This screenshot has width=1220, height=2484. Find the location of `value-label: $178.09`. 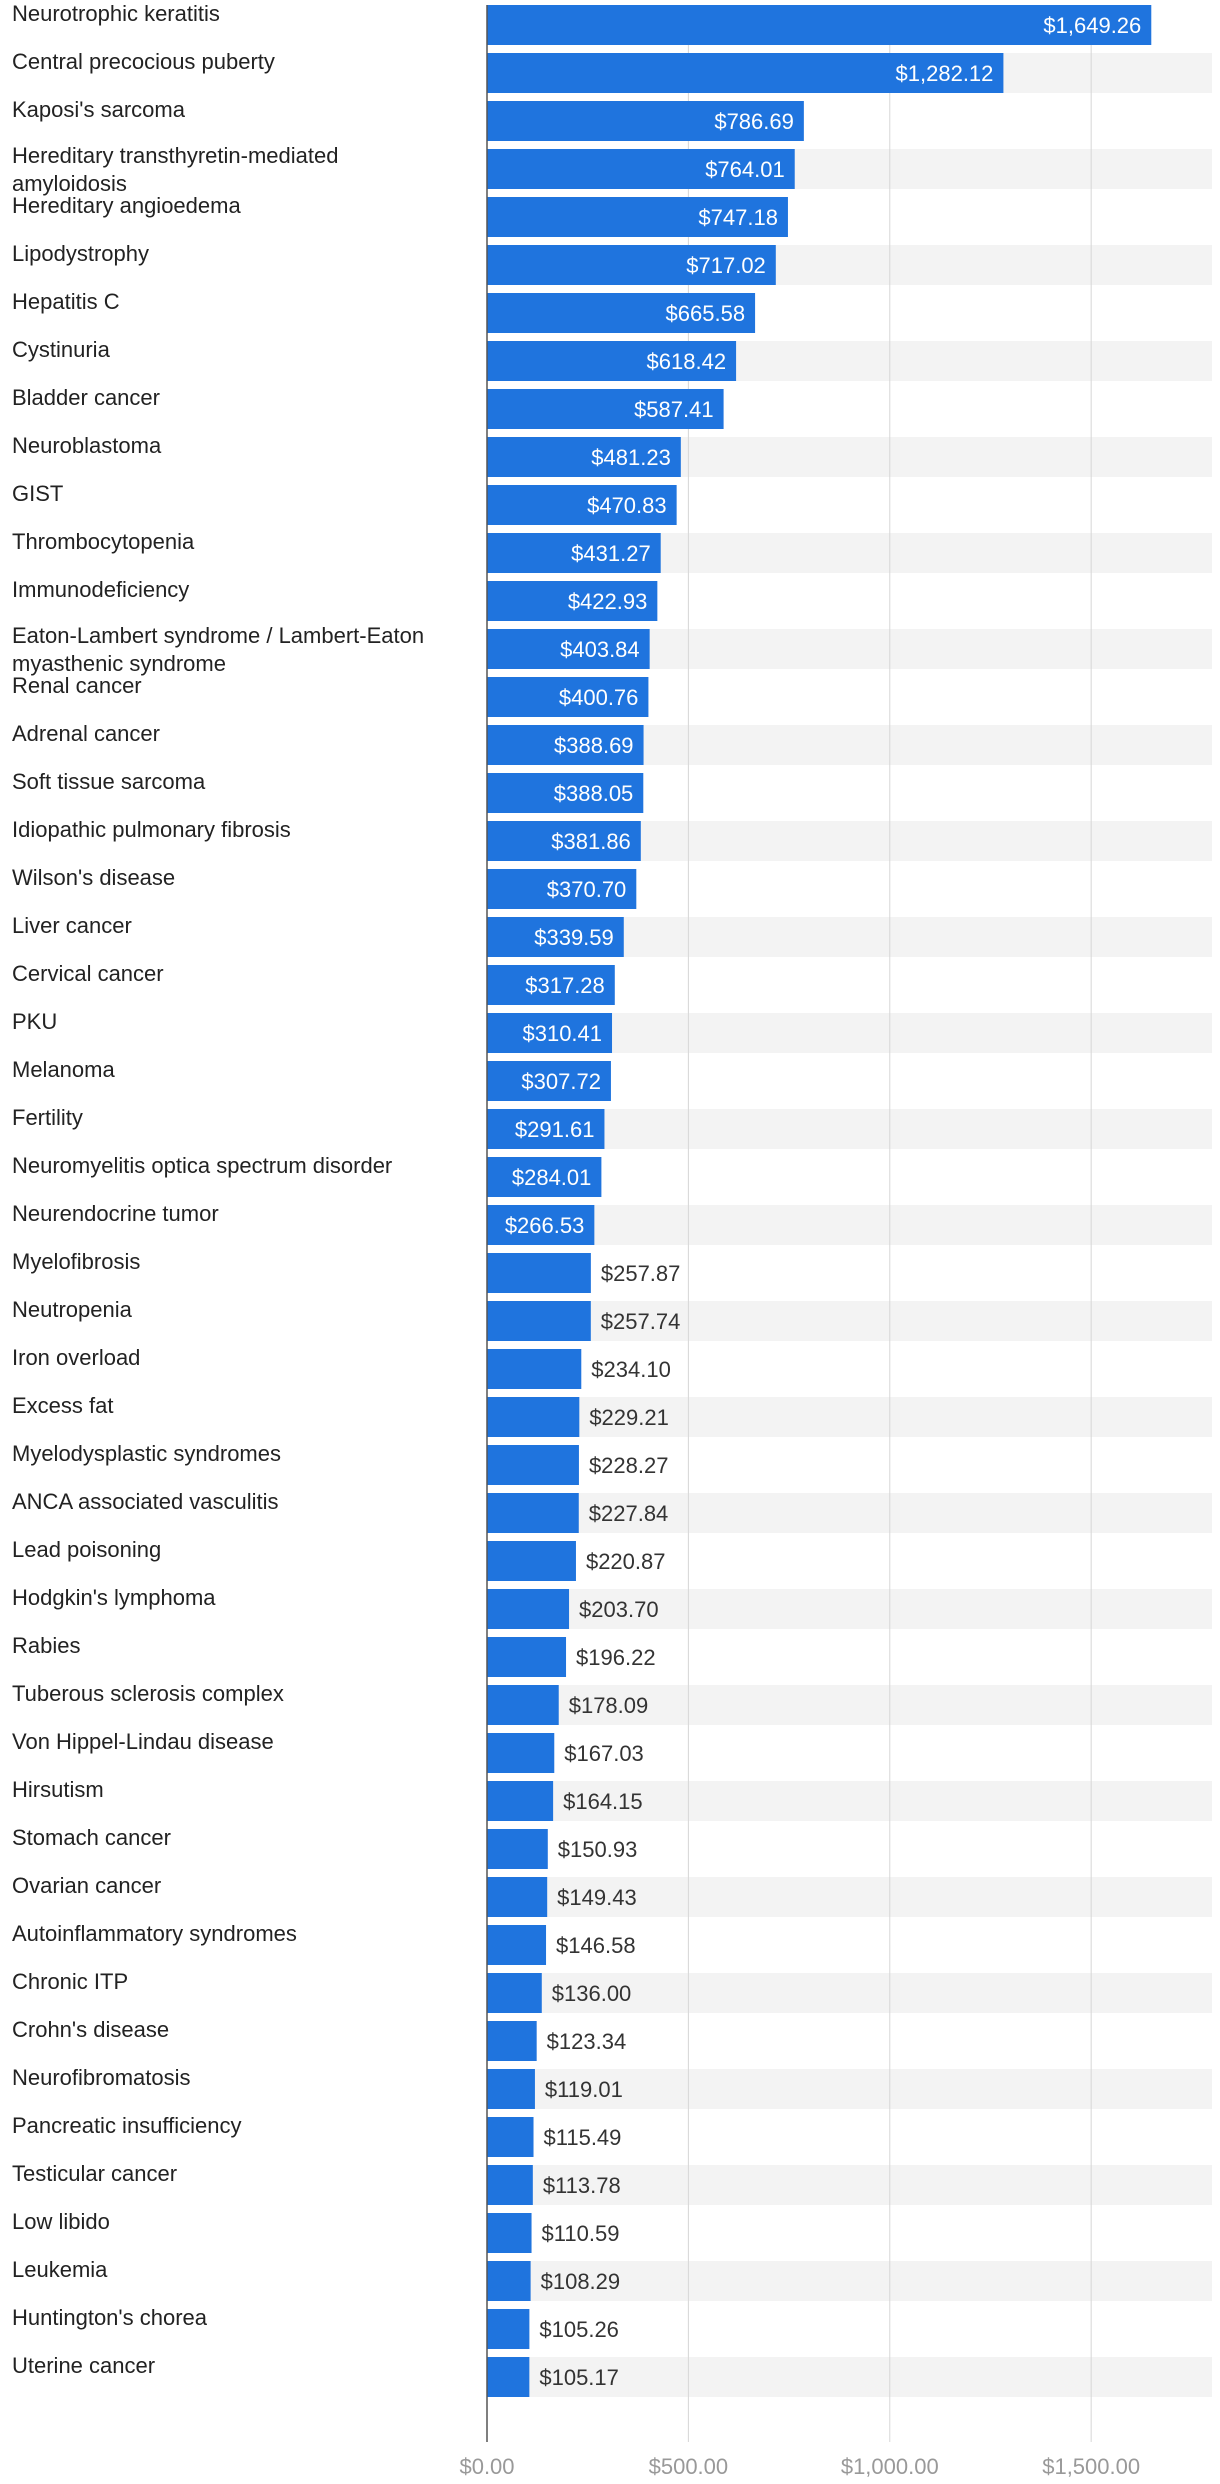

value-label: $178.09 is located at coordinates (609, 1705).